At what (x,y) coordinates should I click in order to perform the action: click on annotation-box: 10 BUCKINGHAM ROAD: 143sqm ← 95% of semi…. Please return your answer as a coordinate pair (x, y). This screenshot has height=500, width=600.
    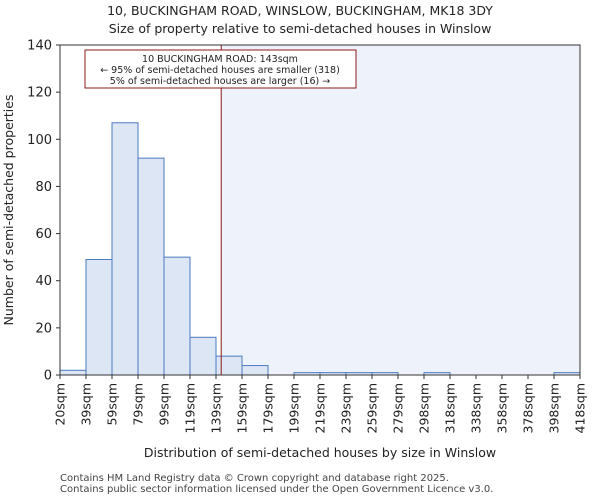
    Looking at the image, I should click on (220, 69).